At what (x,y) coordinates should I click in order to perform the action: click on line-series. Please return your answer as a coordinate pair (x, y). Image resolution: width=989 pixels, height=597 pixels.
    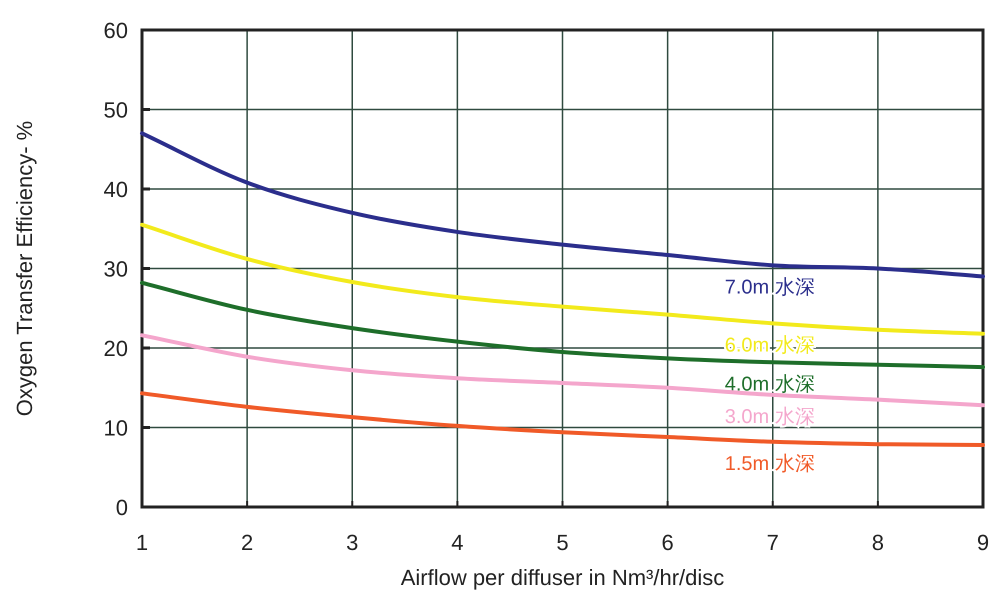
    Looking at the image, I should click on (562, 370).